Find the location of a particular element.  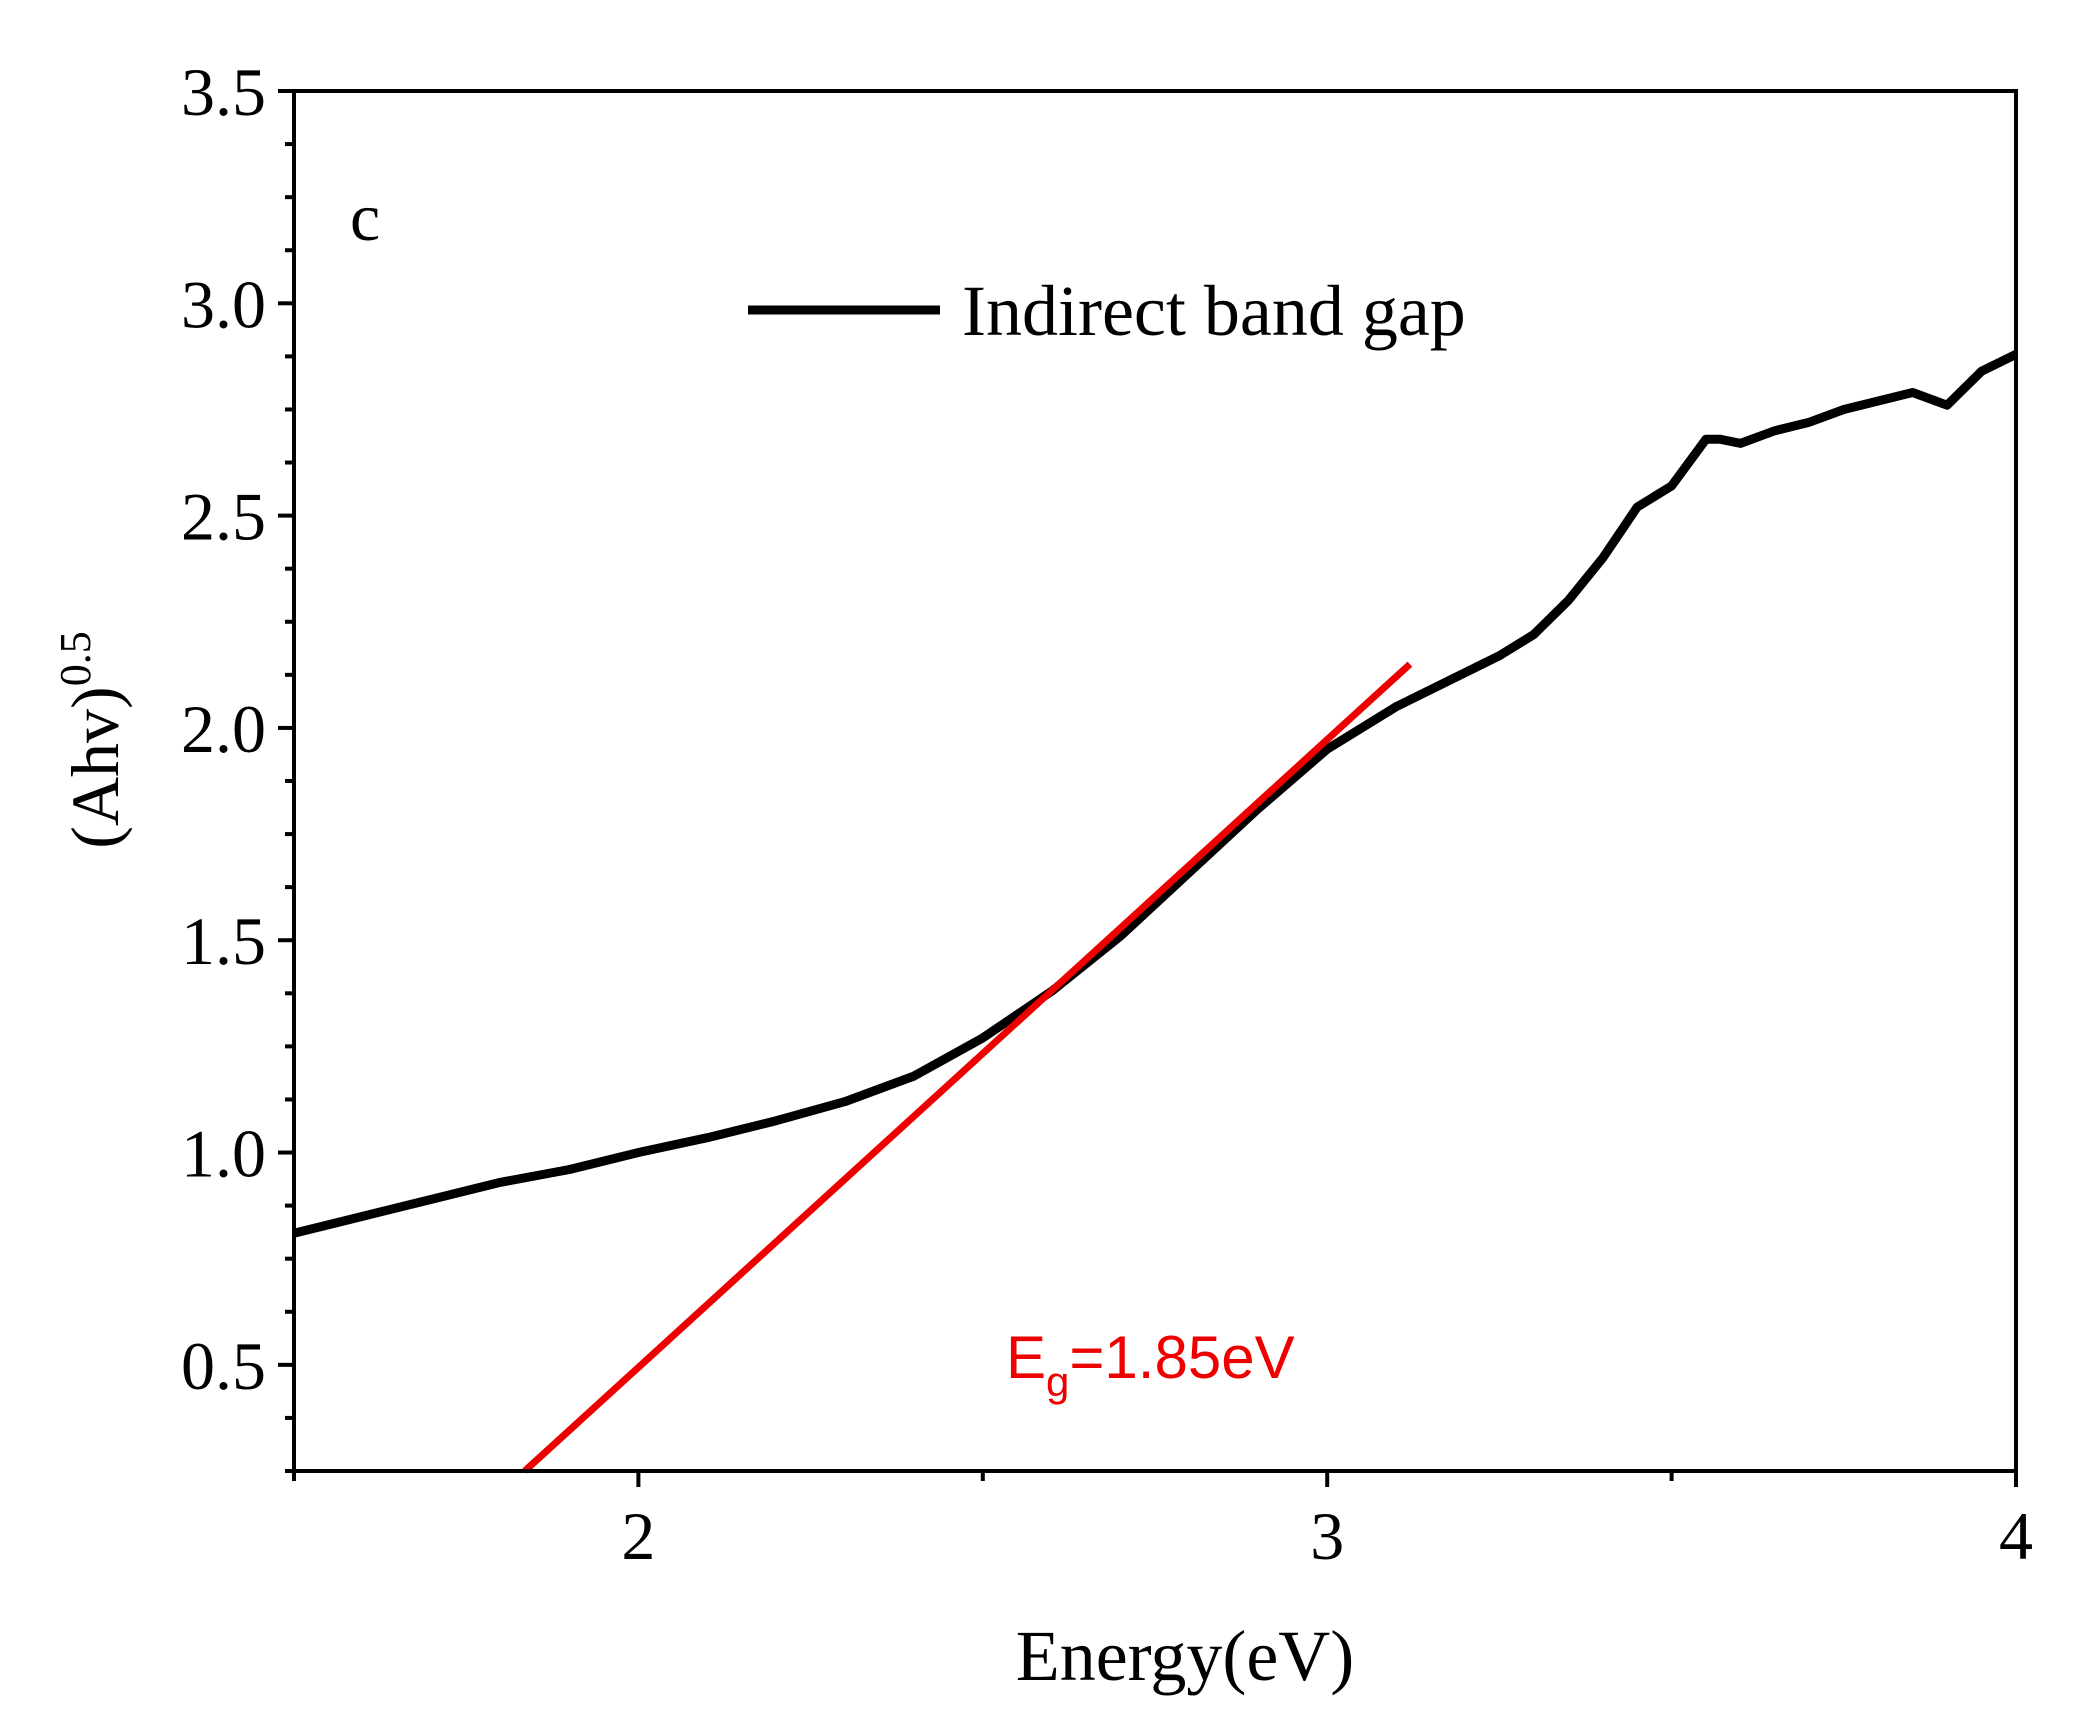

y-axis-title-superscript: 0.5 is located at coordinates (75, 658).